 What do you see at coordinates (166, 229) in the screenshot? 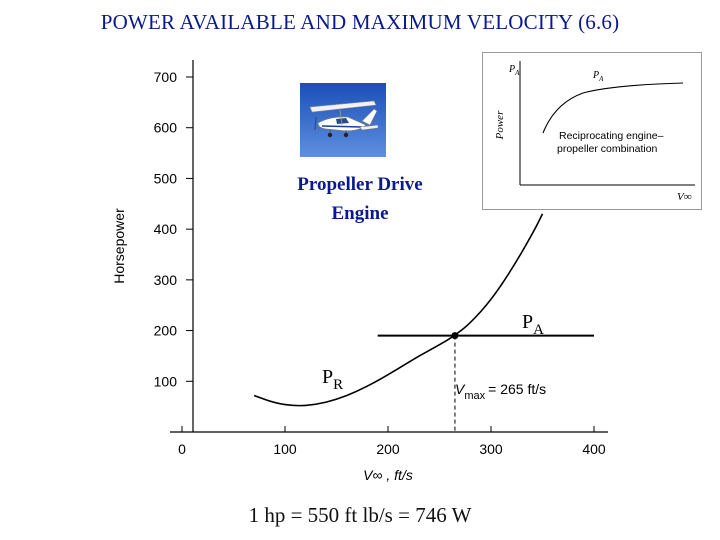
I see `y-tick-label: 400` at bounding box center [166, 229].